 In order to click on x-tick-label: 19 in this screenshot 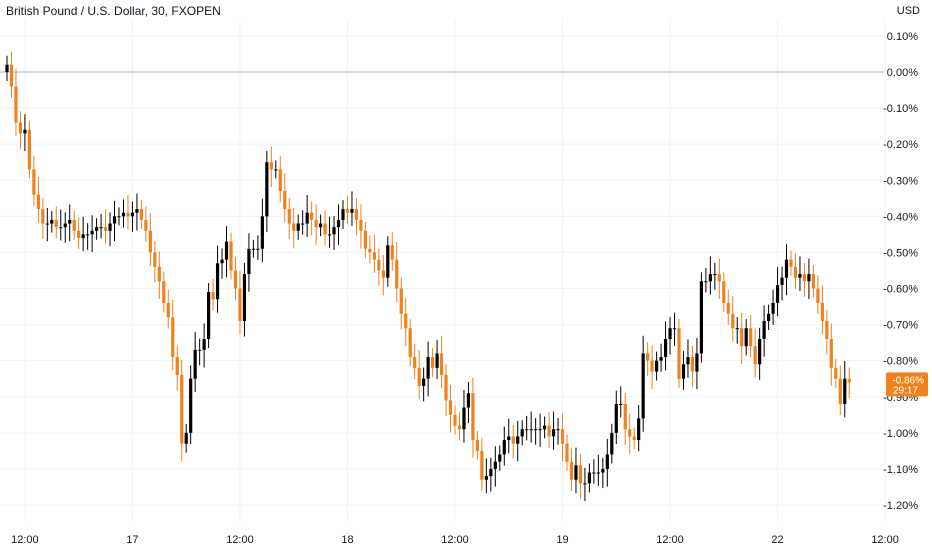, I will do `click(562, 540)`.